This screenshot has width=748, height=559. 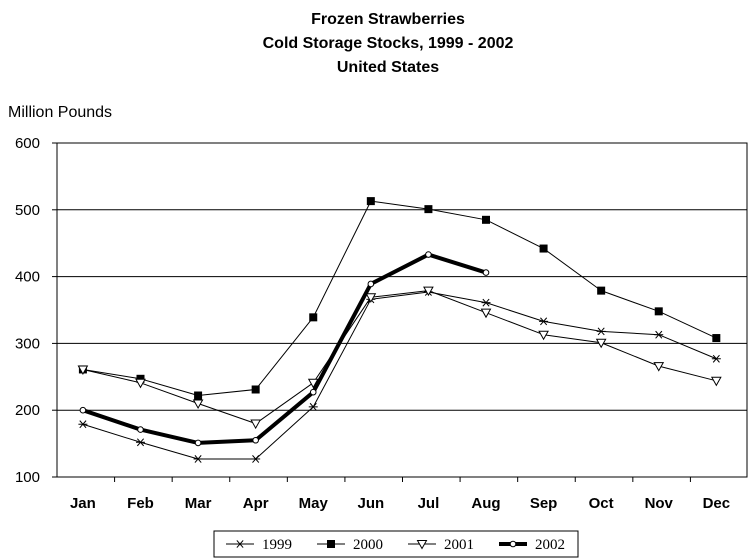 What do you see at coordinates (313, 383) in the screenshot?
I see `point-2001-may` at bounding box center [313, 383].